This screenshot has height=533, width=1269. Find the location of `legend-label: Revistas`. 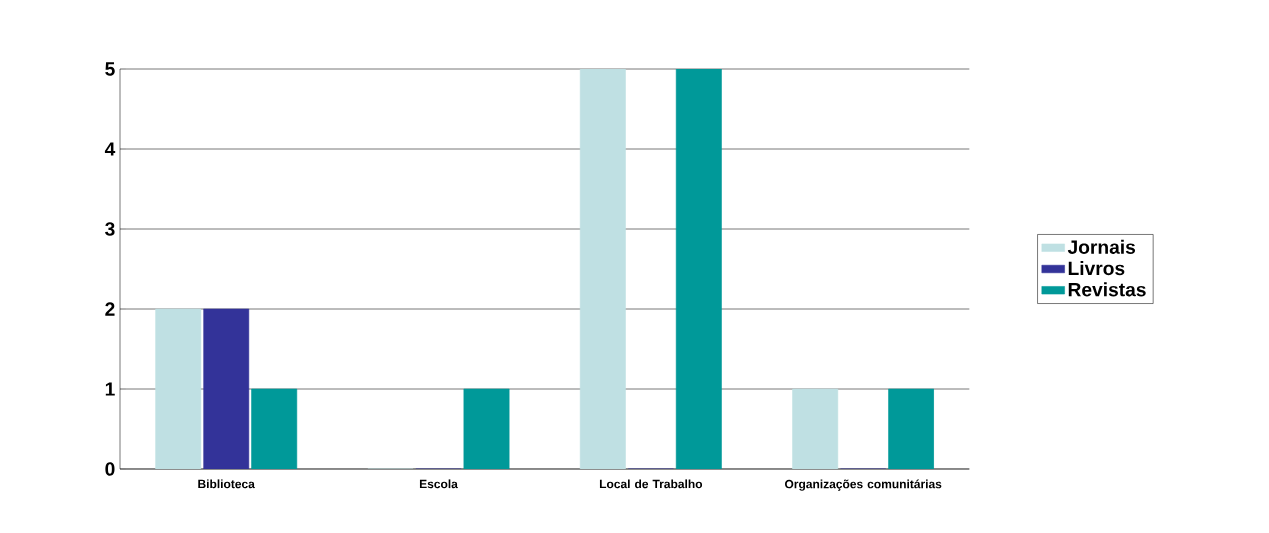

legend-label: Revistas is located at coordinates (1107, 289).